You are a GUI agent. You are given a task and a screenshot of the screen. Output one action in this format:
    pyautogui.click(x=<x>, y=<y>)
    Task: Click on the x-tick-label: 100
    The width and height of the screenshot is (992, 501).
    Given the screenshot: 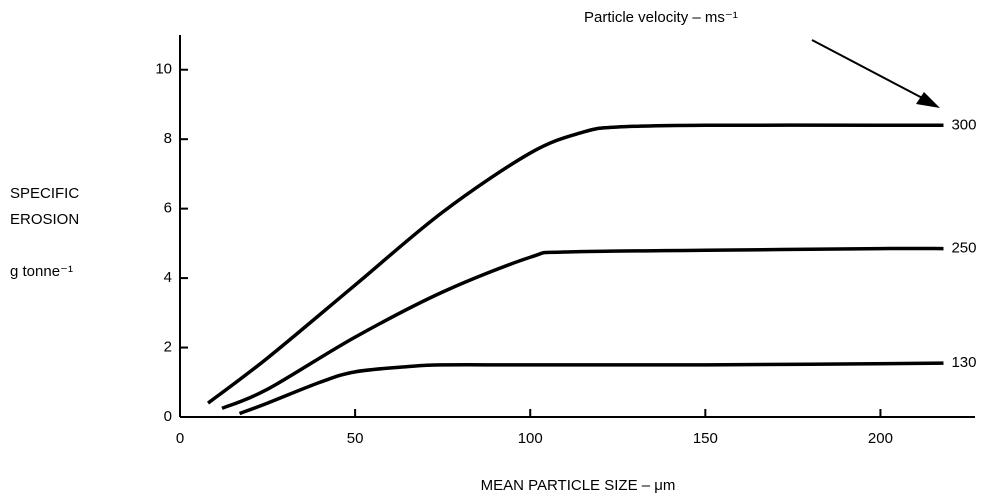 What is the action you would take?
    pyautogui.click(x=530, y=438)
    